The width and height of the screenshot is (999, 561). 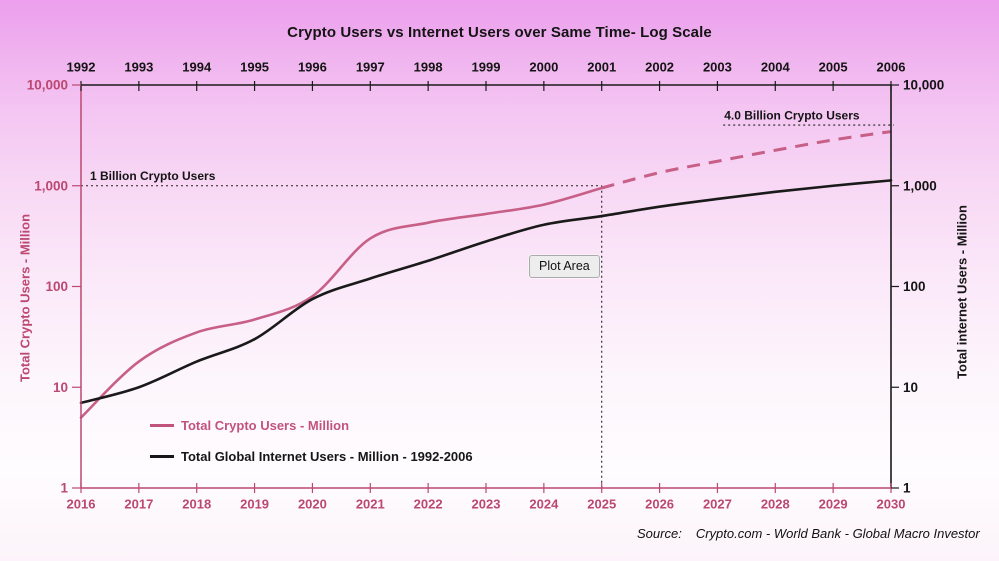 I want to click on right-axis-tick-label: 10,000, so click(x=923, y=85).